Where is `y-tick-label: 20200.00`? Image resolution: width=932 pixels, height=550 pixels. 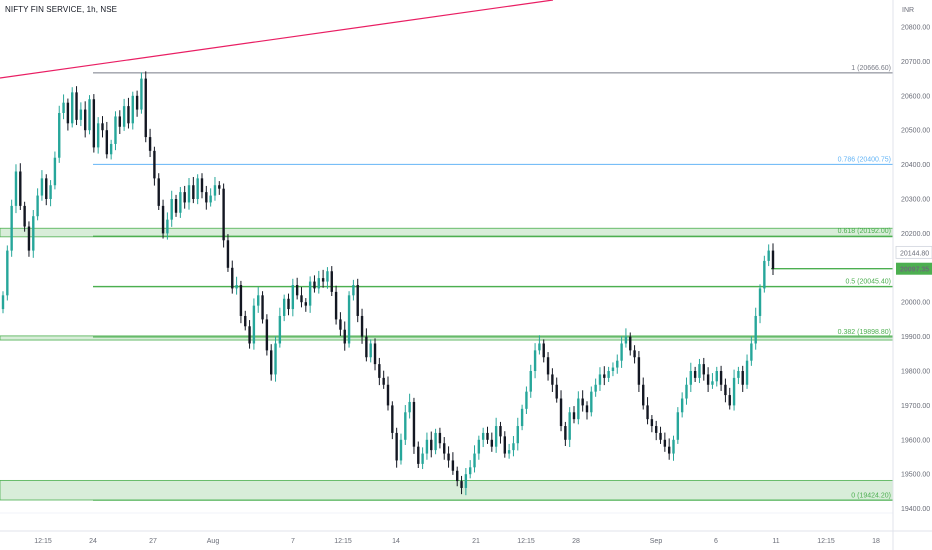
y-tick-label: 20200.00 is located at coordinates (915, 234).